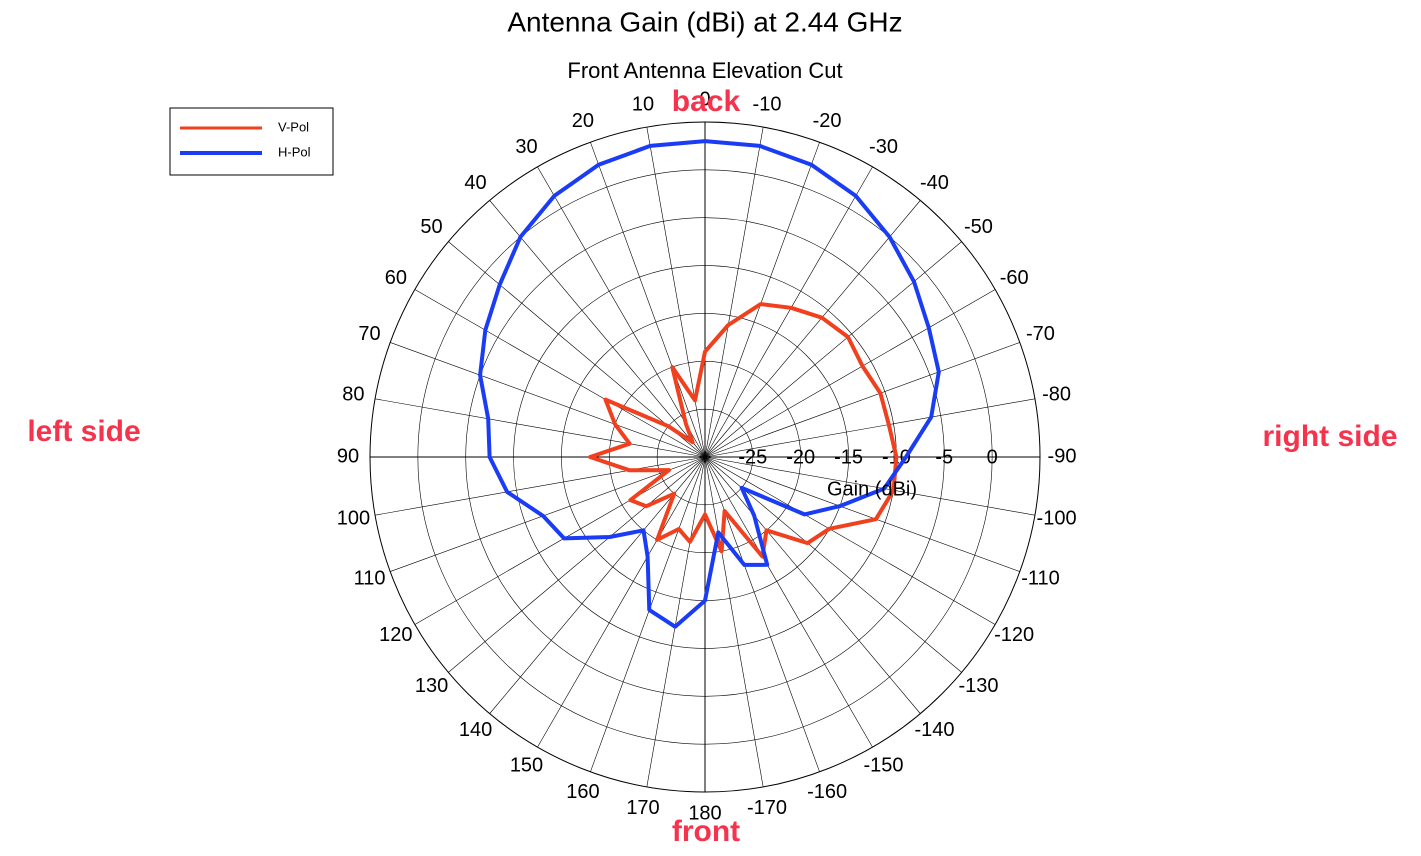 This screenshot has height=856, width=1421. Describe the element at coordinates (1062, 456) in the screenshot. I see `theta-tick-label: -90` at that location.